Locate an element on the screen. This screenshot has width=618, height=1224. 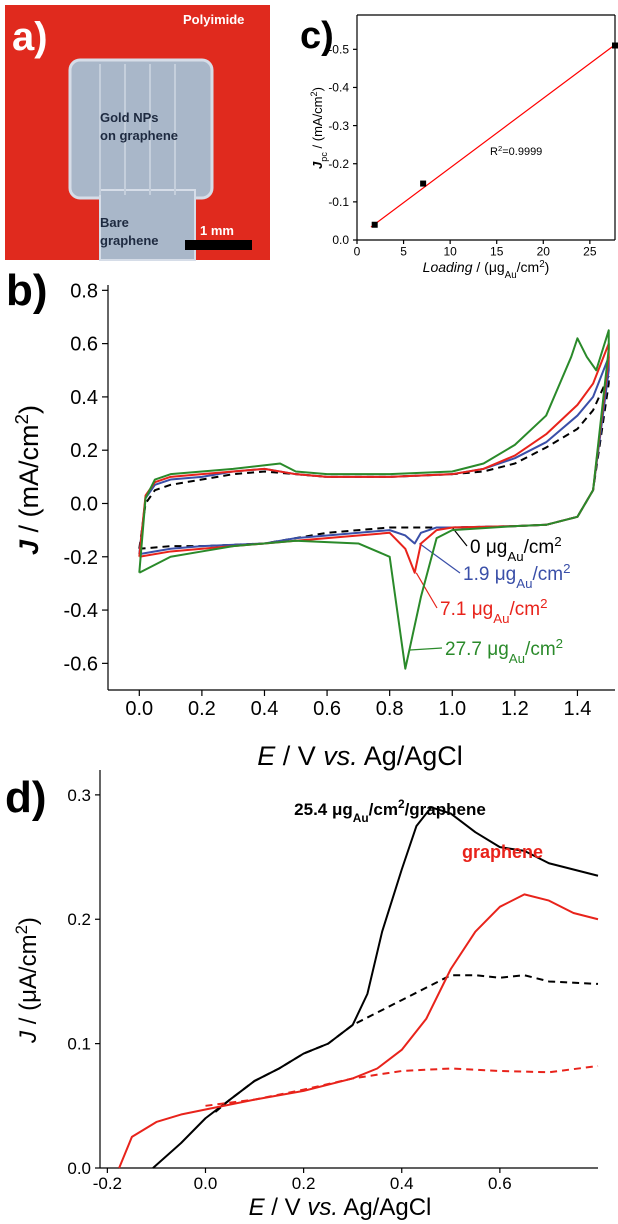
panel-label: d) is located at coordinates (26, 797).